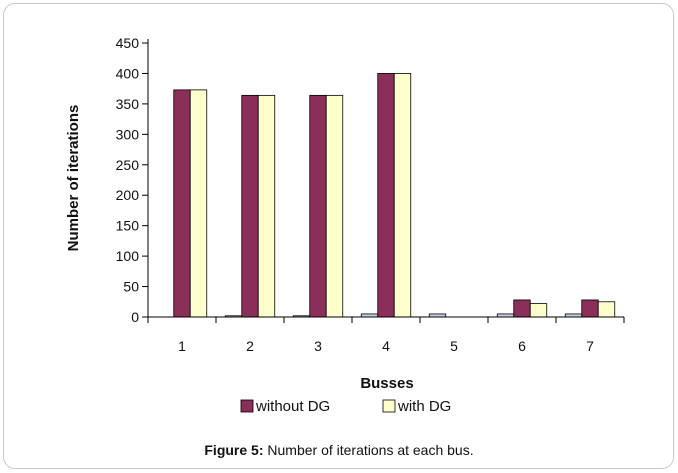 Image resolution: width=678 pixels, height=473 pixels. I want to click on x-tick-label: 2, so click(250, 346).